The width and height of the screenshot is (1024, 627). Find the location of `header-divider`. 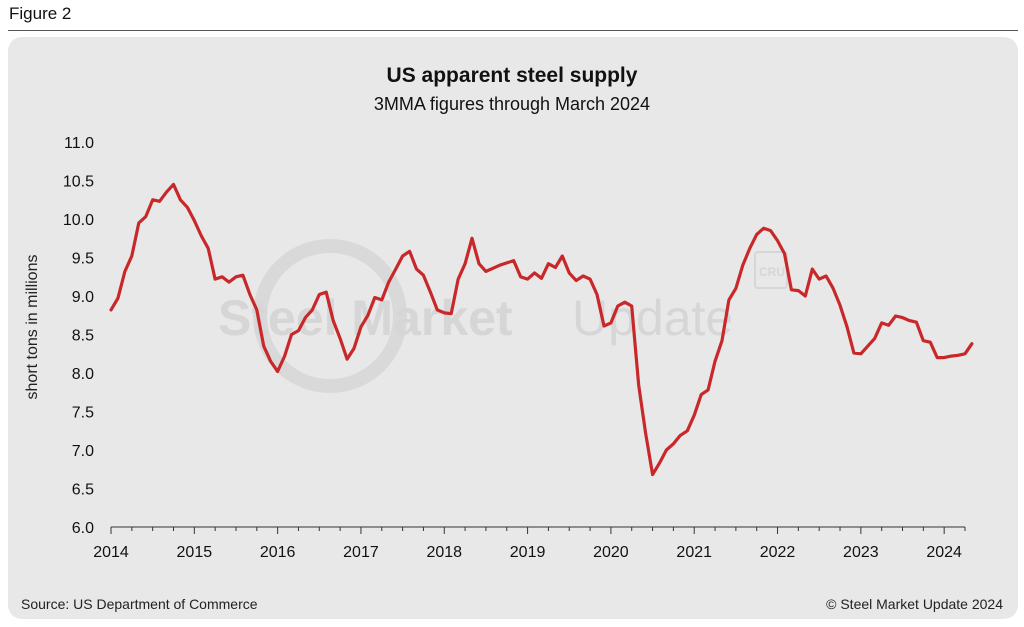

header-divider is located at coordinates (513, 30).